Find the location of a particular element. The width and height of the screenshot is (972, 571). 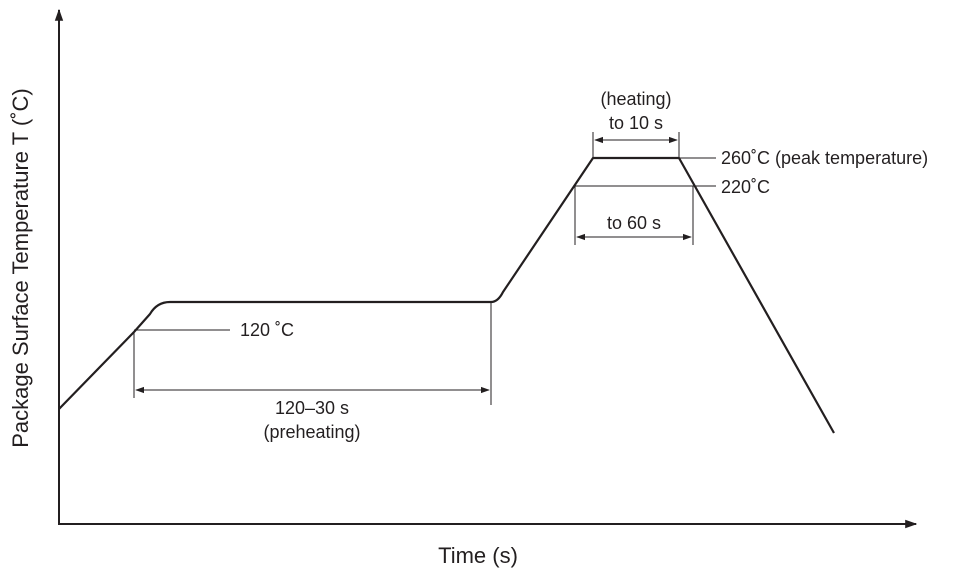

heating-note-label: (heating) is located at coordinates (635, 99).